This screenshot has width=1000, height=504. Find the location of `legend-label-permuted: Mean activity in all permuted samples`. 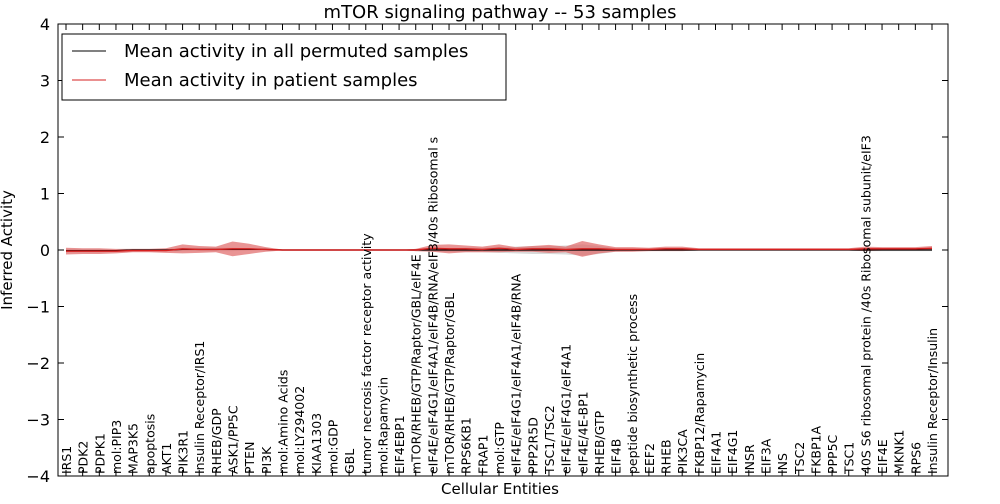

legend-label-permuted: Mean activity in all permuted samples is located at coordinates (296, 51).